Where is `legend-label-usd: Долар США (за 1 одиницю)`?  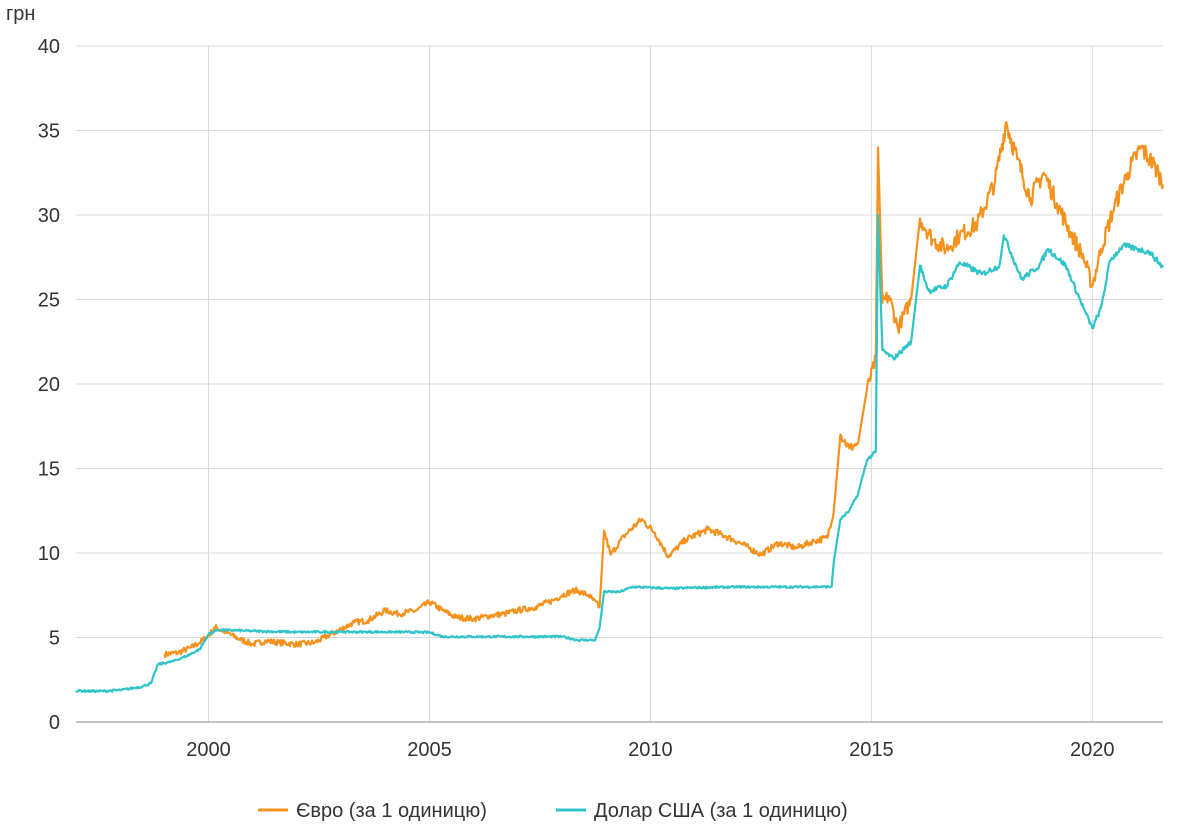 legend-label-usd: Долар США (за 1 одиницю) is located at coordinates (721, 811).